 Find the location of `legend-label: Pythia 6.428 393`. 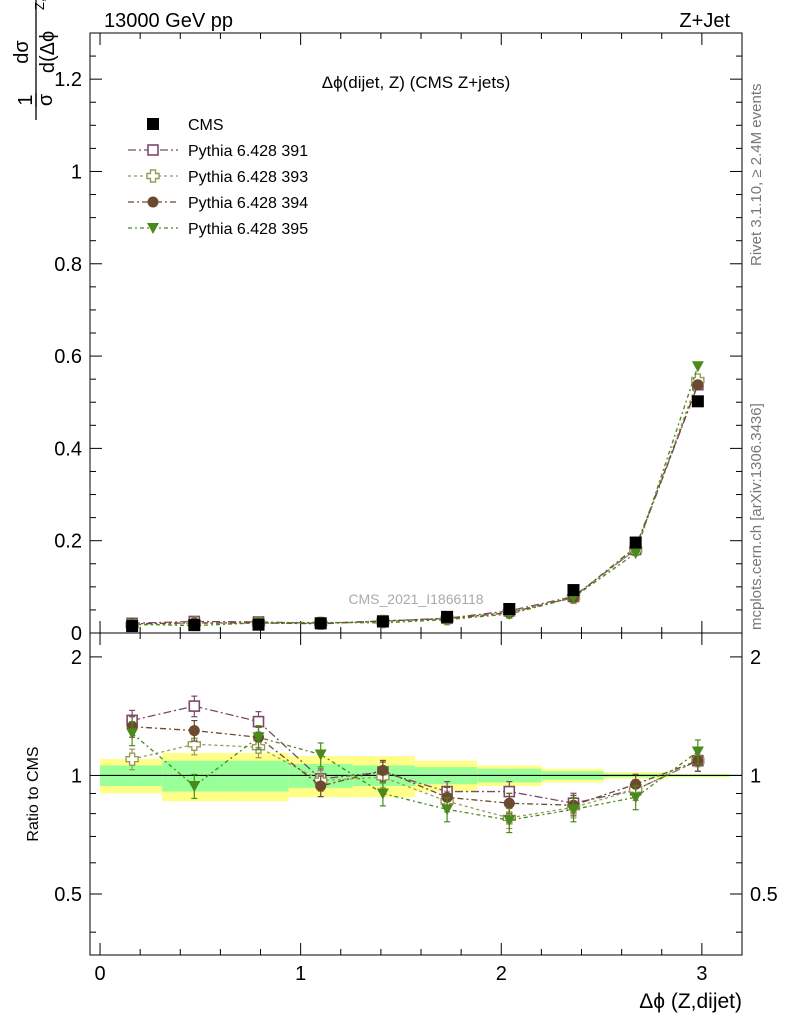

legend-label: Pythia 6.428 393 is located at coordinates (248, 177).